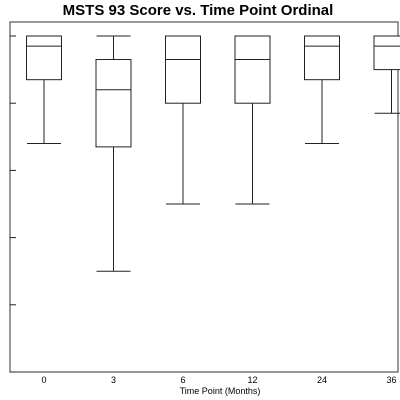 The image size is (400, 400). I want to click on chart-title: MSTS 93 Score vs. Time Point Ordinal, so click(198, 10).